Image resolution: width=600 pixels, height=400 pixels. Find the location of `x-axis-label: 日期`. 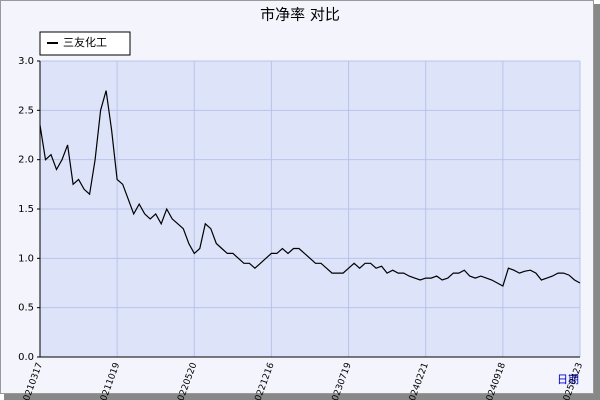

x-axis-label: 日期 is located at coordinates (568, 379).